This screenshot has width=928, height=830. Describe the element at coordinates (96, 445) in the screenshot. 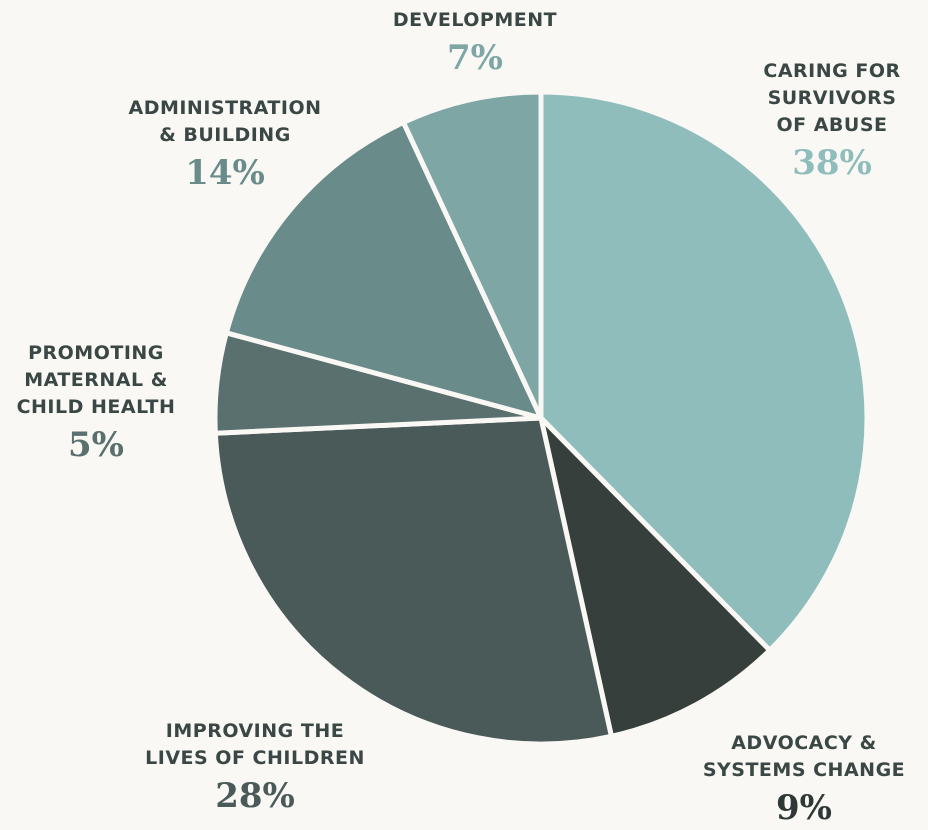

I see `label-maternal-health-value: 5%` at that location.